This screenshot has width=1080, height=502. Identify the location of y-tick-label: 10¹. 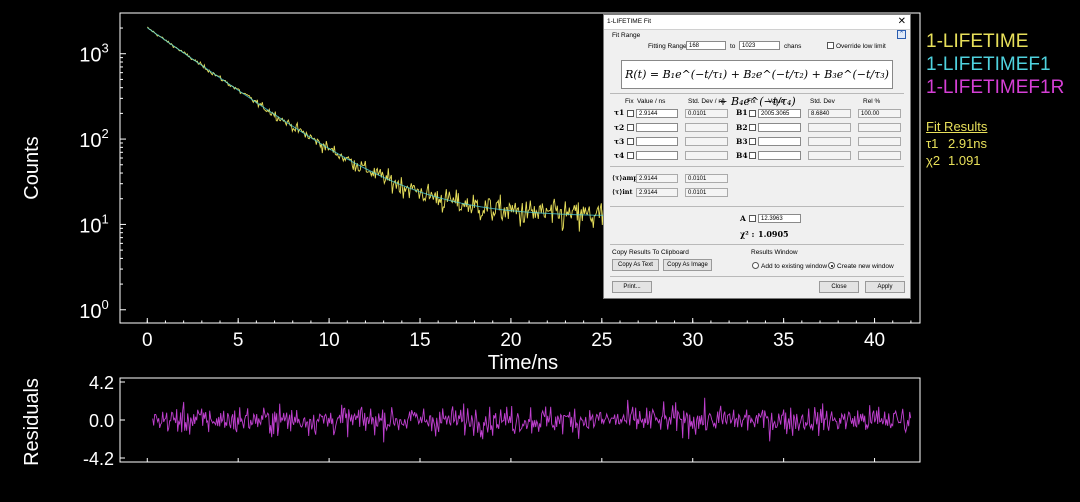
(93, 224).